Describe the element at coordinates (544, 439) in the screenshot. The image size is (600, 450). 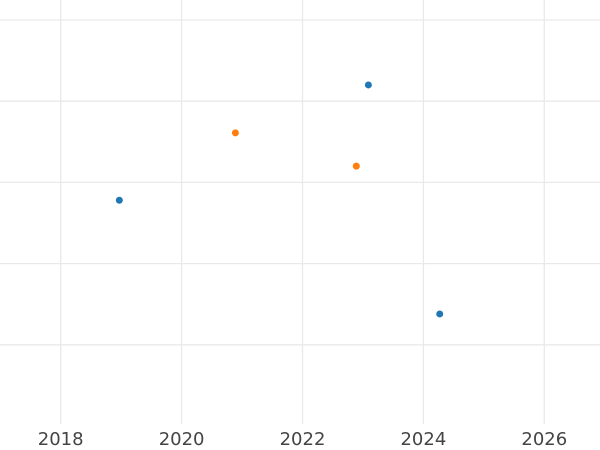
I see `x-tick-label: 2026` at that location.